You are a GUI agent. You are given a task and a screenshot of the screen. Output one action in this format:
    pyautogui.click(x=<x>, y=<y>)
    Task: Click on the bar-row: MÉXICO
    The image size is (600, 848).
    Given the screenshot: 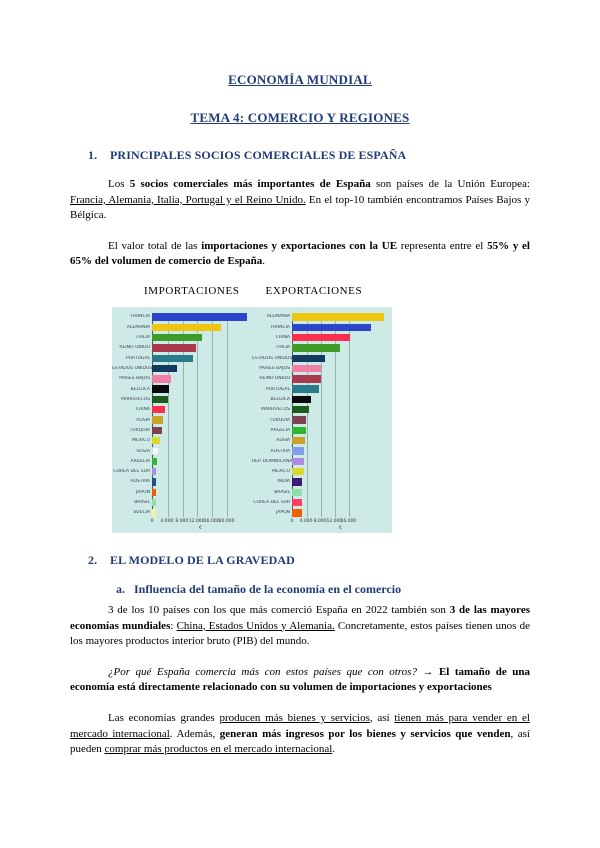 What is the action you would take?
    pyautogui.click(x=180, y=441)
    